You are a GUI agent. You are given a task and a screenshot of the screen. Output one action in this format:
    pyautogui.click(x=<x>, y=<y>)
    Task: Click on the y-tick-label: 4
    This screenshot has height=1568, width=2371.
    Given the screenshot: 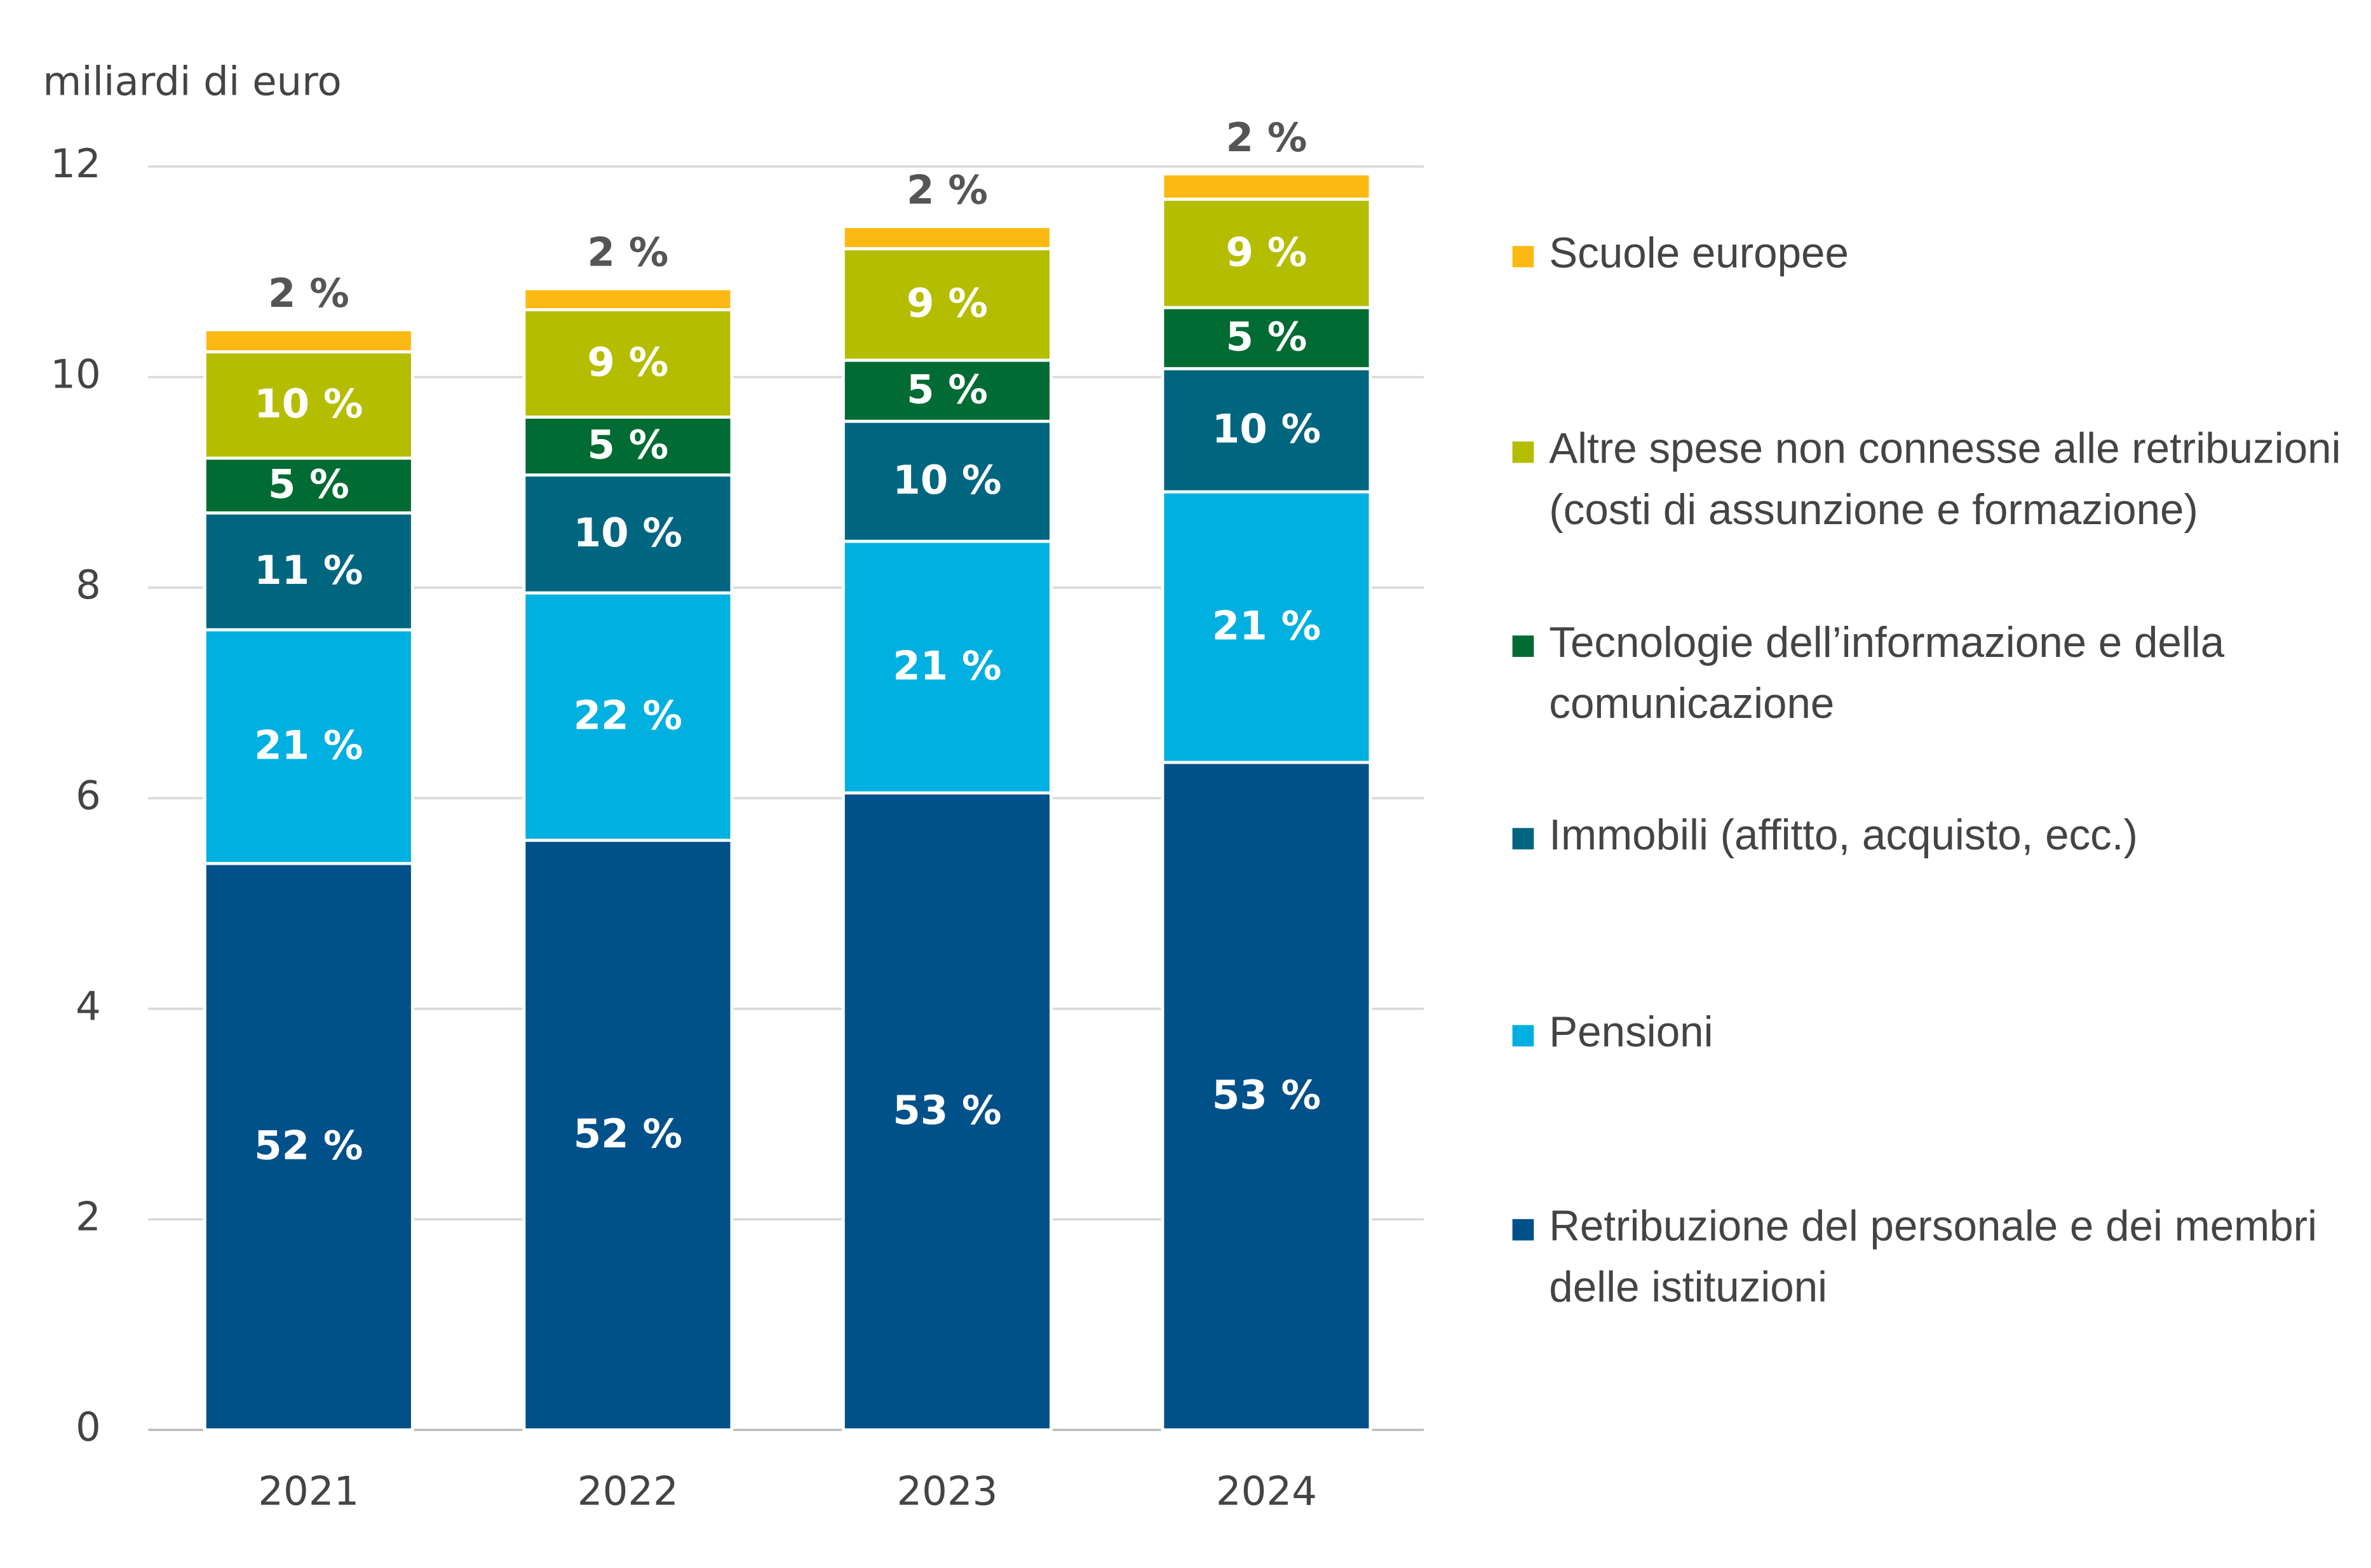 What is the action you would take?
    pyautogui.click(x=88, y=1006)
    